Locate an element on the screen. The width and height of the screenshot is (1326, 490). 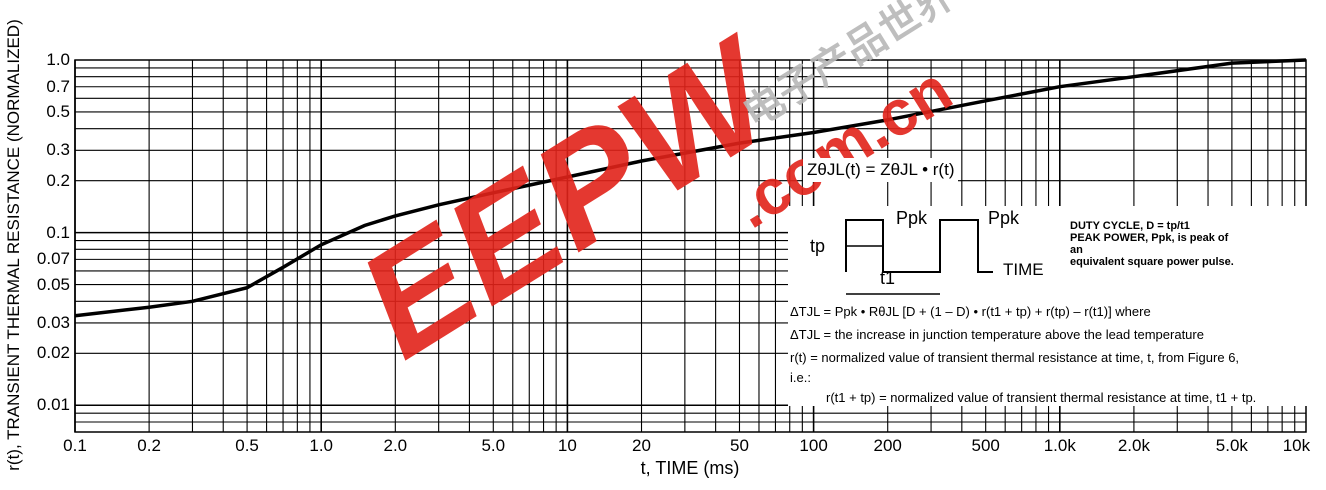
equation-line-4: i.e.: is located at coordinates (800, 377).